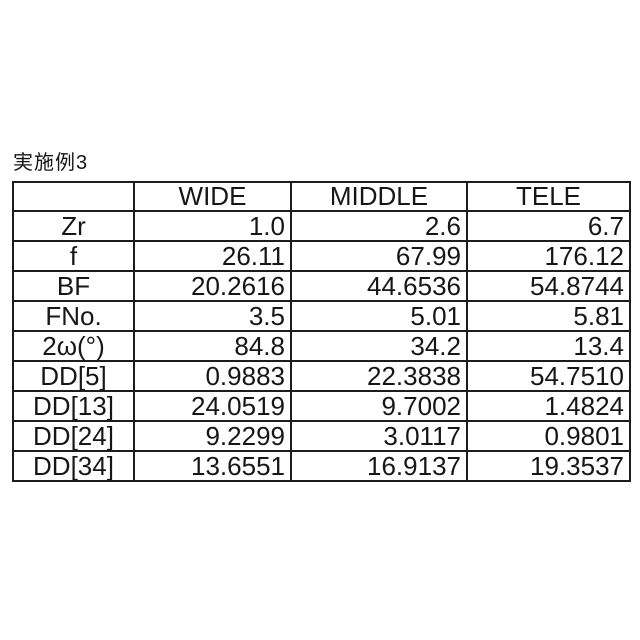 The image size is (640, 640). I want to click on value-cell: 13.6551, so click(212, 466).